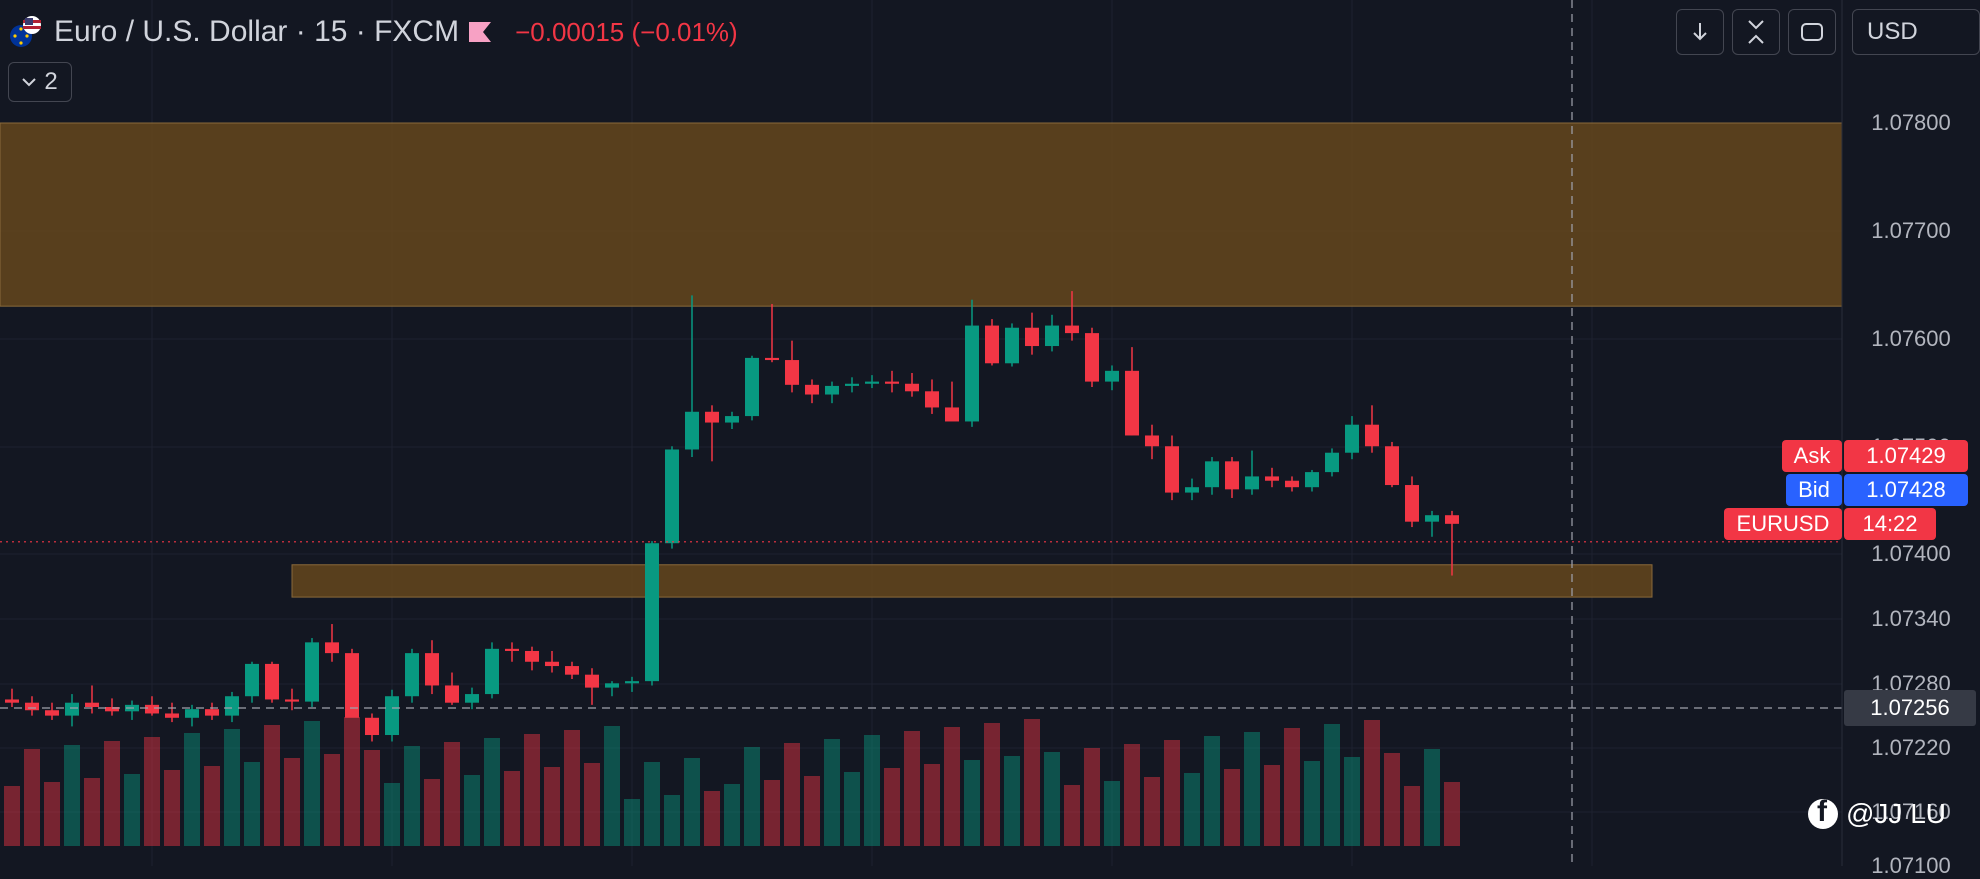  What do you see at coordinates (1906, 490) in the screenshot?
I see `bid-price: 1.07428` at bounding box center [1906, 490].